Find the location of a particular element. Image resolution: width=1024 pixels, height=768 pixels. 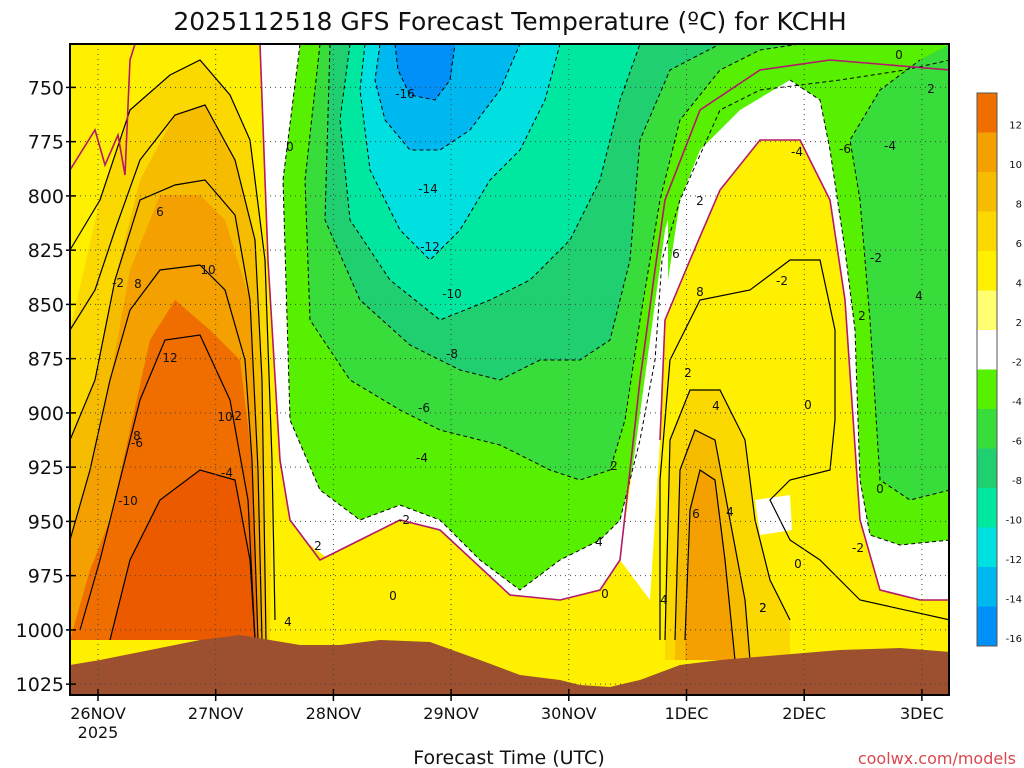

x-tick-label: 27NOV is located at coordinates (216, 713).